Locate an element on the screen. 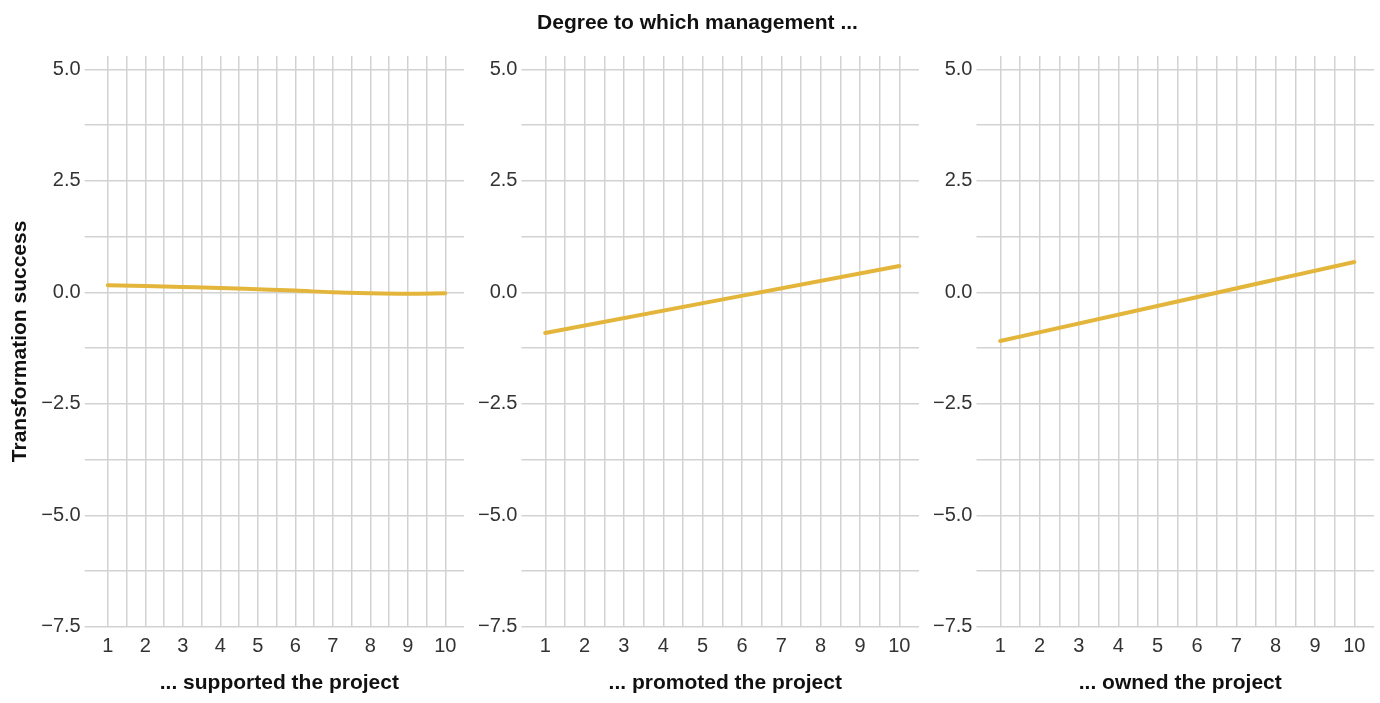  x-axis-title: ... supported the project is located at coordinates (279, 682).